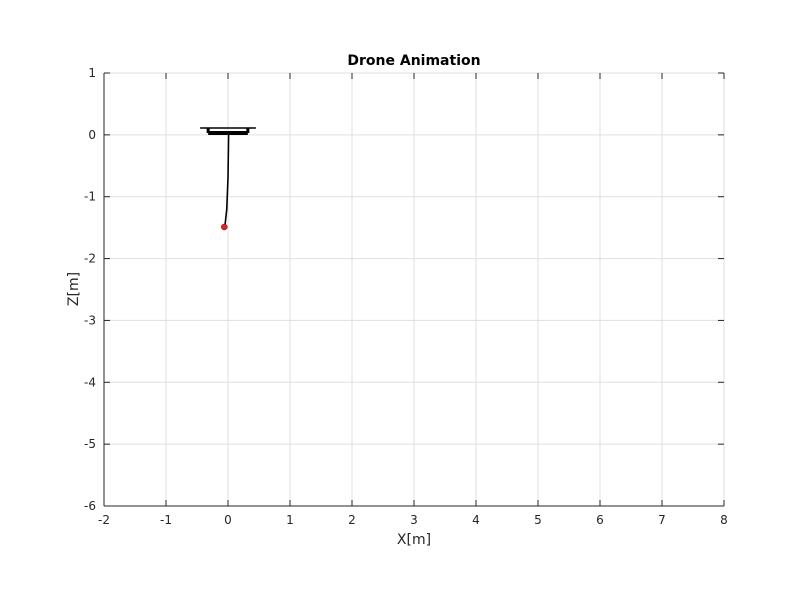 The height and width of the screenshot is (600, 800). What do you see at coordinates (352, 520) in the screenshot?
I see `x-tick-label: 2` at bounding box center [352, 520].